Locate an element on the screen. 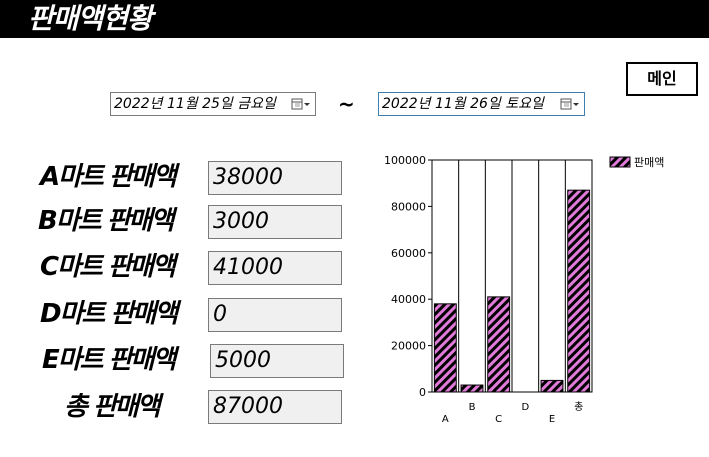  stat-value-c: 41000 is located at coordinates (275, 268).